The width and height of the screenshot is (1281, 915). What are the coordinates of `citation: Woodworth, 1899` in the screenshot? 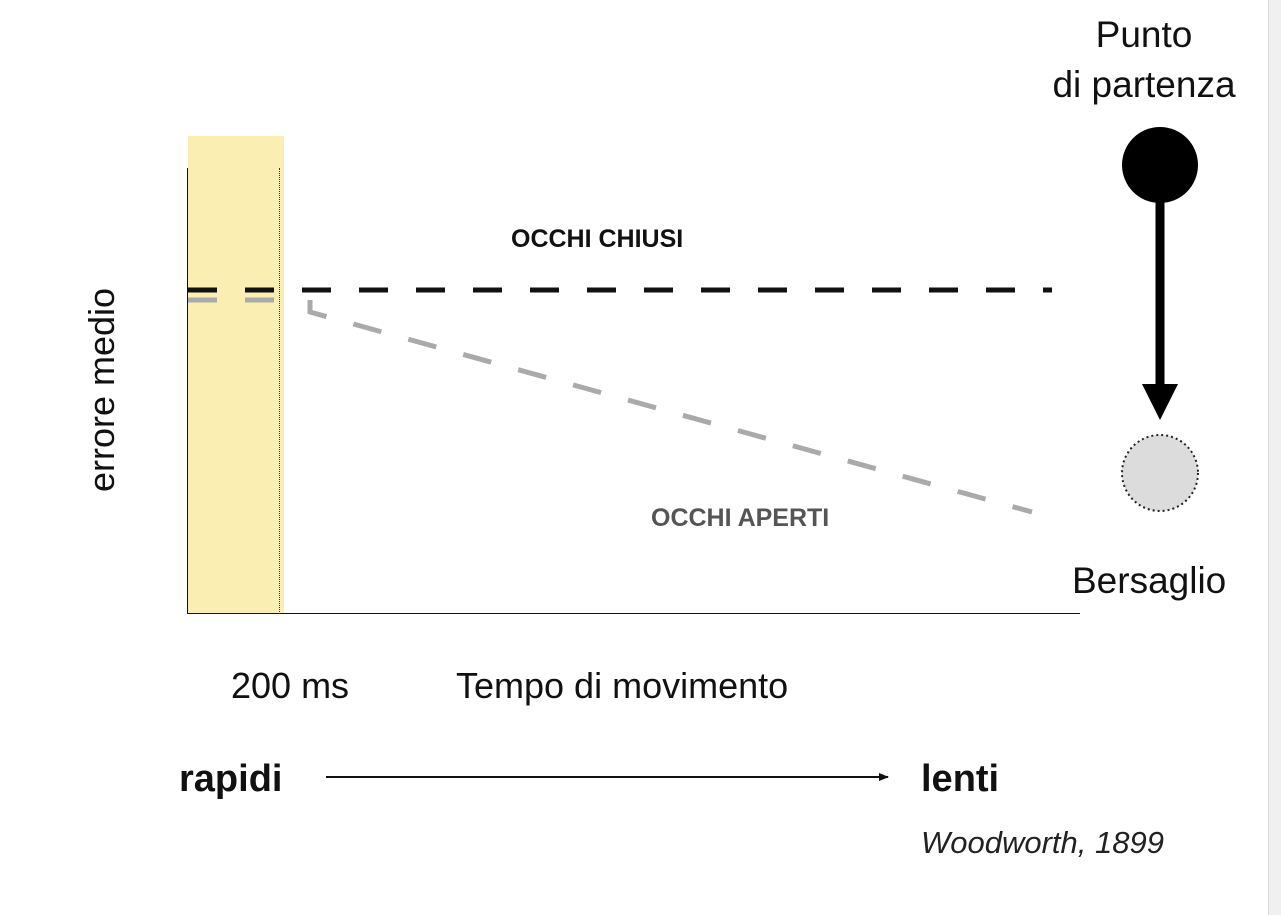 It's located at (1042, 842).